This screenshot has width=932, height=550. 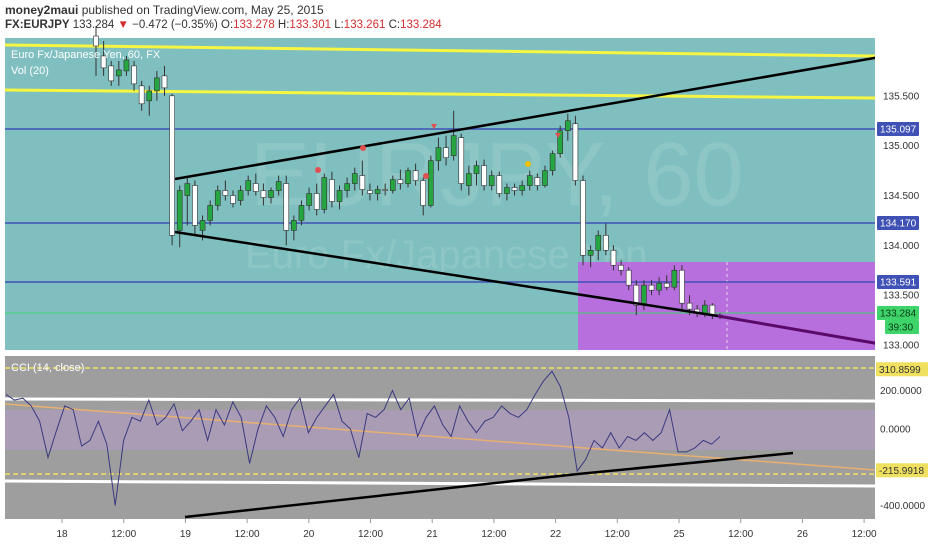 I want to click on candle-body, so click(x=446, y=152).